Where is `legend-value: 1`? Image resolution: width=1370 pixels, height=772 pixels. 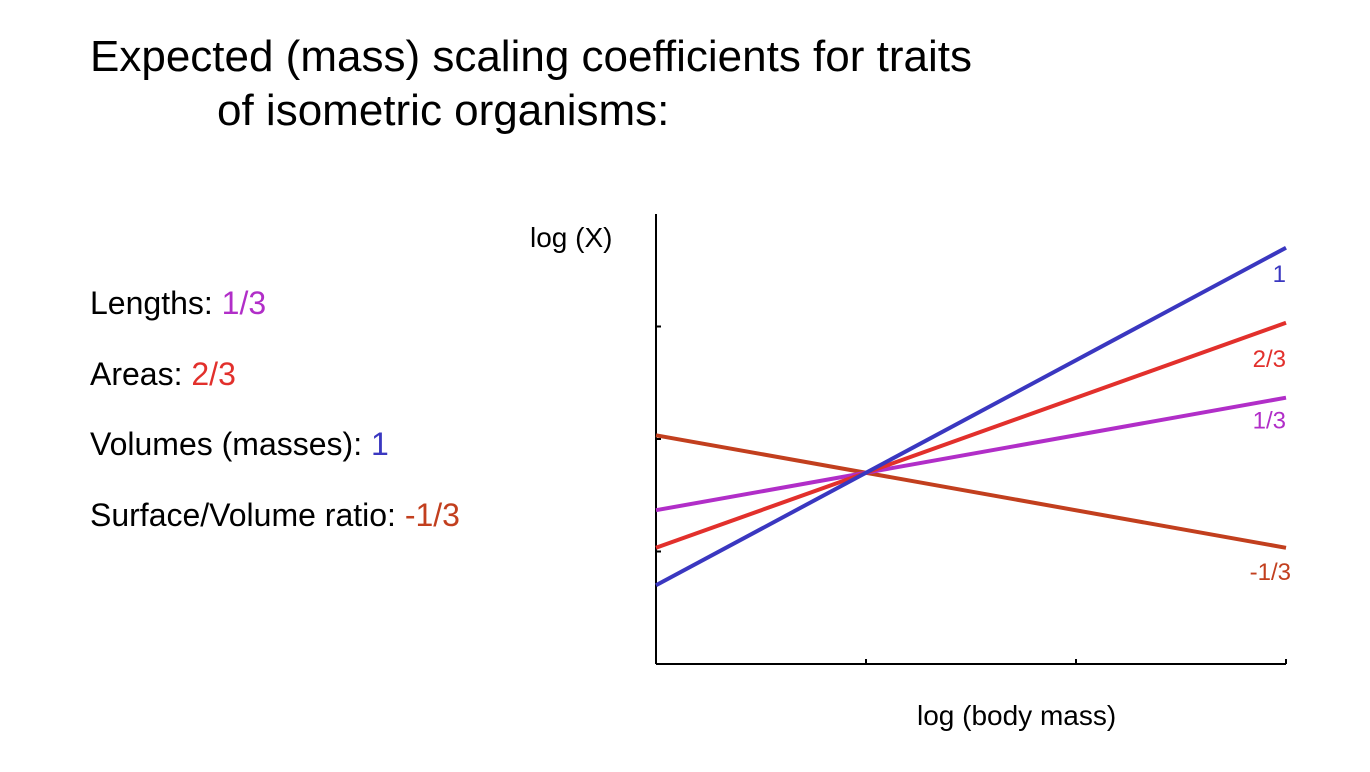
legend-value: 1 is located at coordinates (379, 444).